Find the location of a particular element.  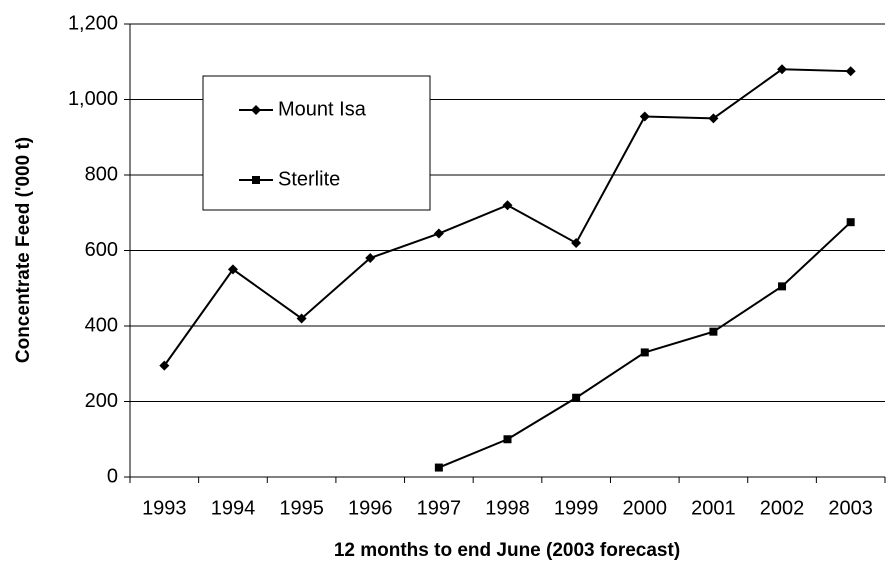

y-tick-label: 400 is located at coordinates (101, 325).